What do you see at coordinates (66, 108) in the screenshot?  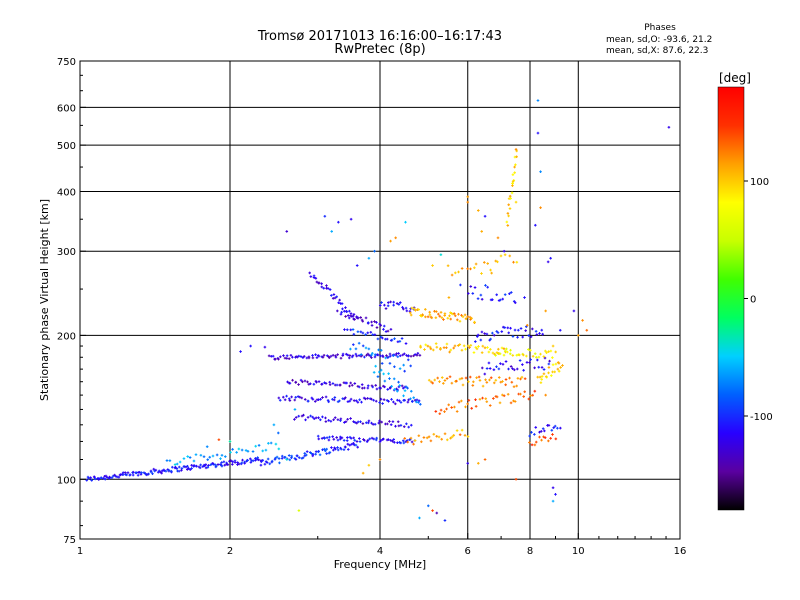 I see `y-tick-label: 600` at bounding box center [66, 108].